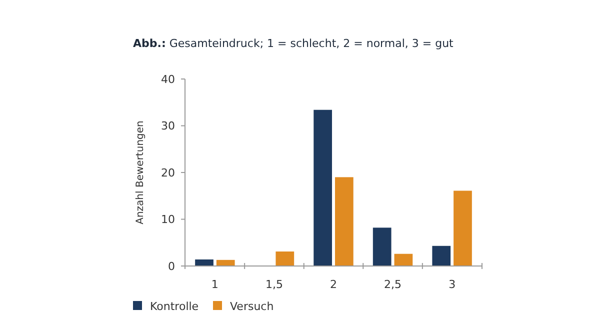 The image size is (600, 335). What do you see at coordinates (174, 306) in the screenshot?
I see `legend-label: Kontrolle` at bounding box center [174, 306].